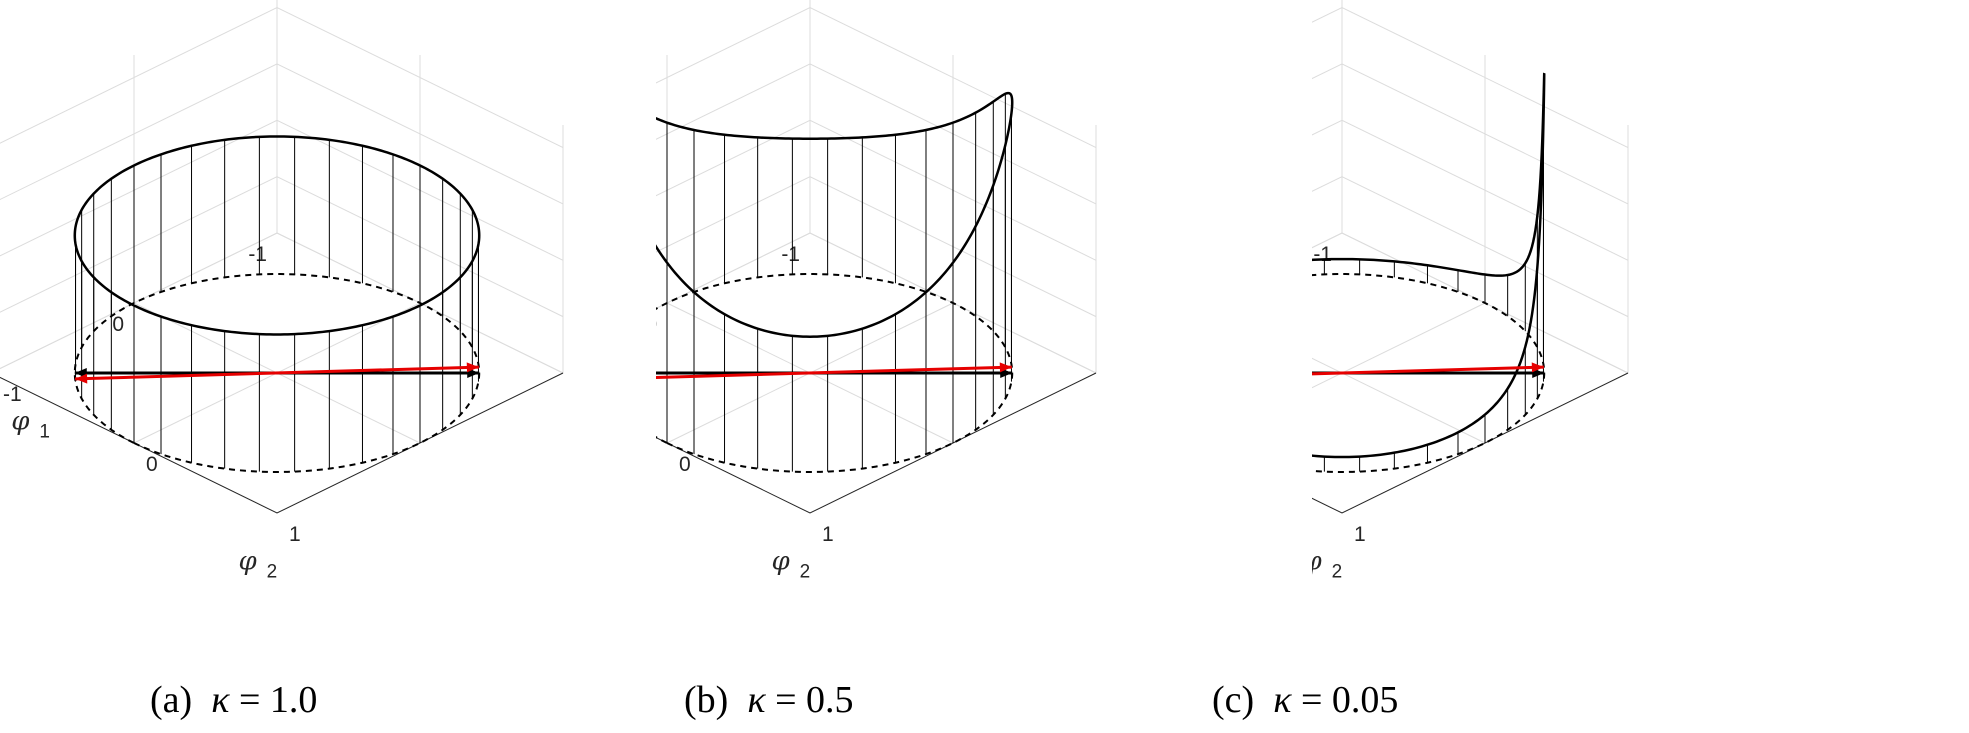 The image size is (1969, 733). I want to click on kappa-value: = 0.05, so click(1349, 700).